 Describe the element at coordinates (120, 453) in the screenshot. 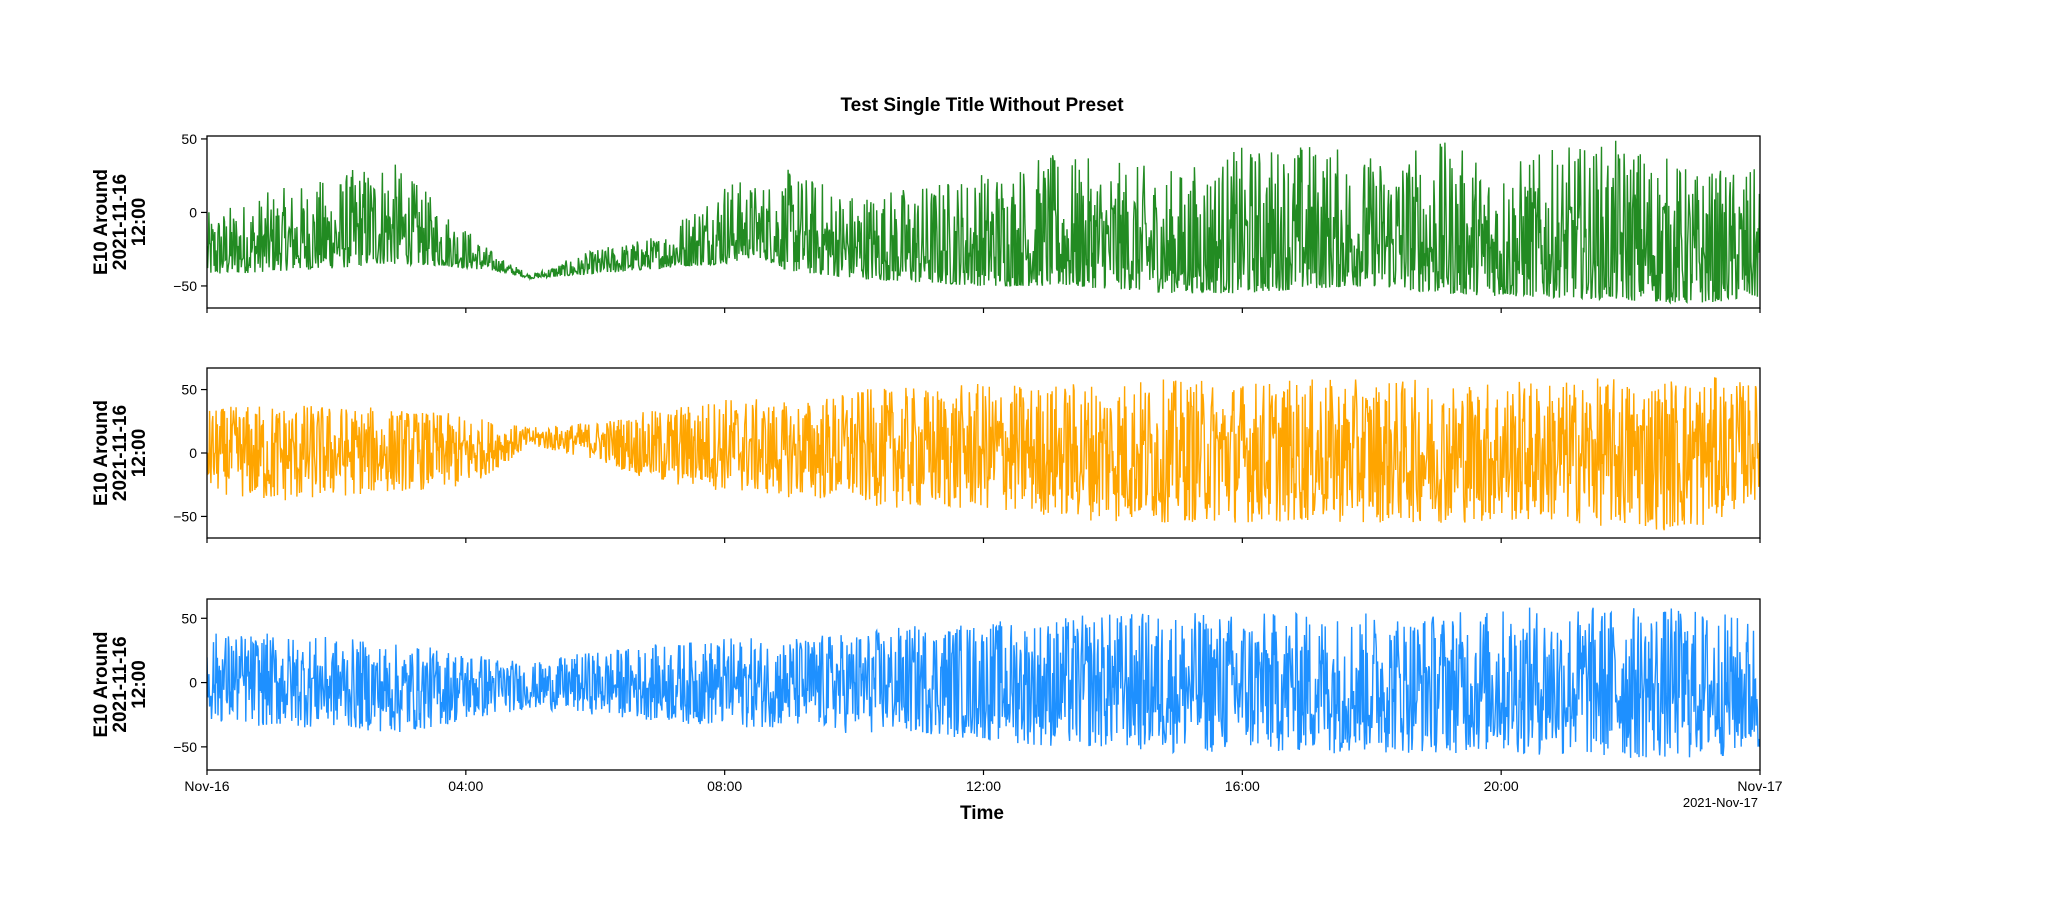

I see `y-axis-label-2: E10 Around2021-11-1612:00` at that location.